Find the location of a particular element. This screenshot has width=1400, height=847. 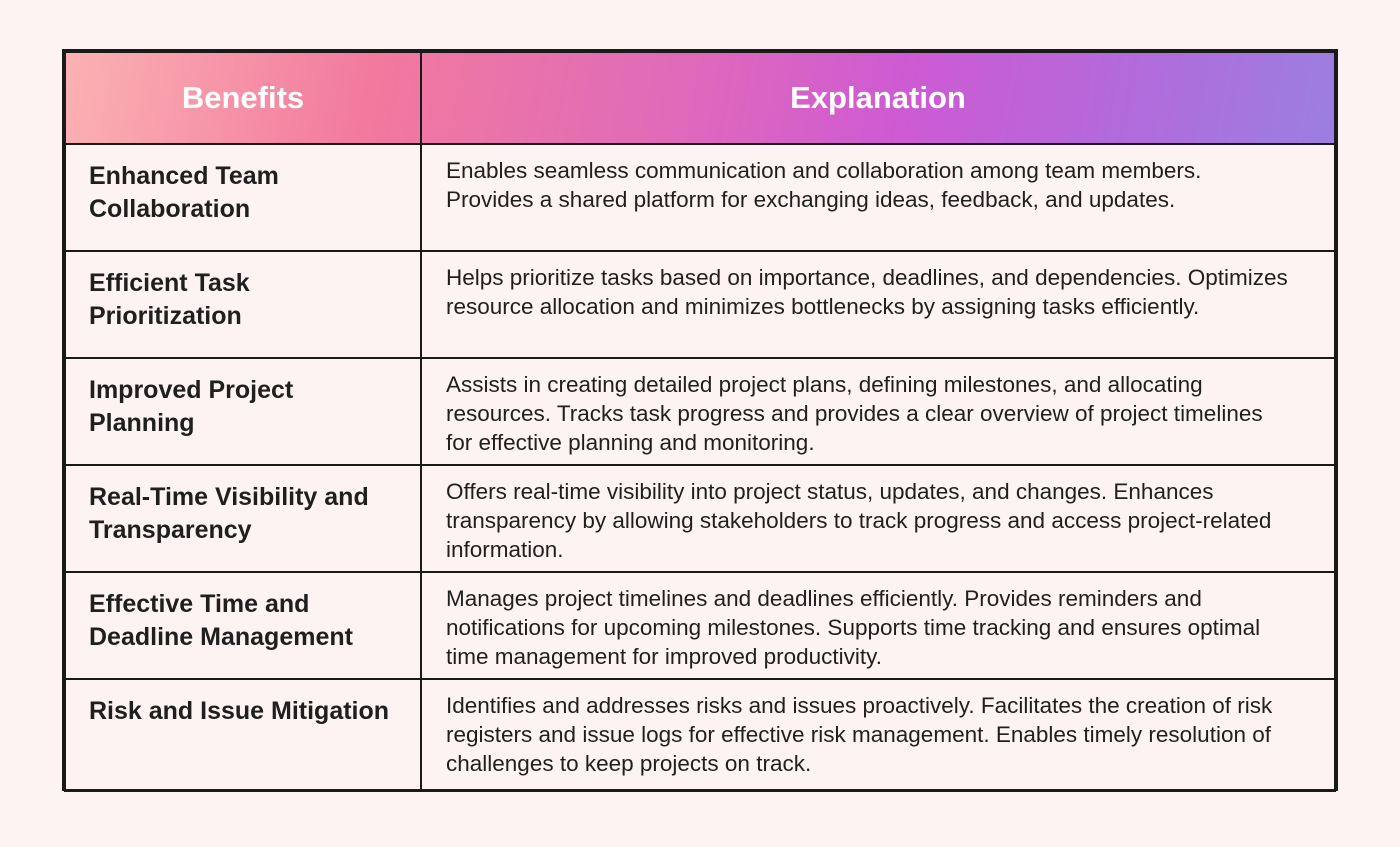

benefit-cell: Real-Time Visibility and Transparency is located at coordinates (243, 518).